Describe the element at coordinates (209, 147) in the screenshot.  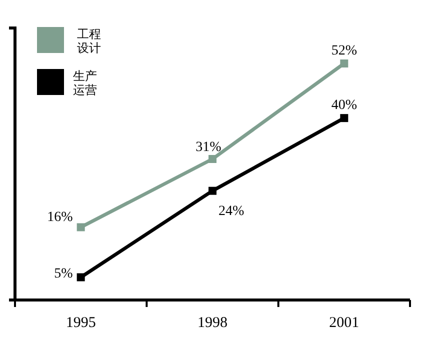
I see `data-label: 31%` at that location.